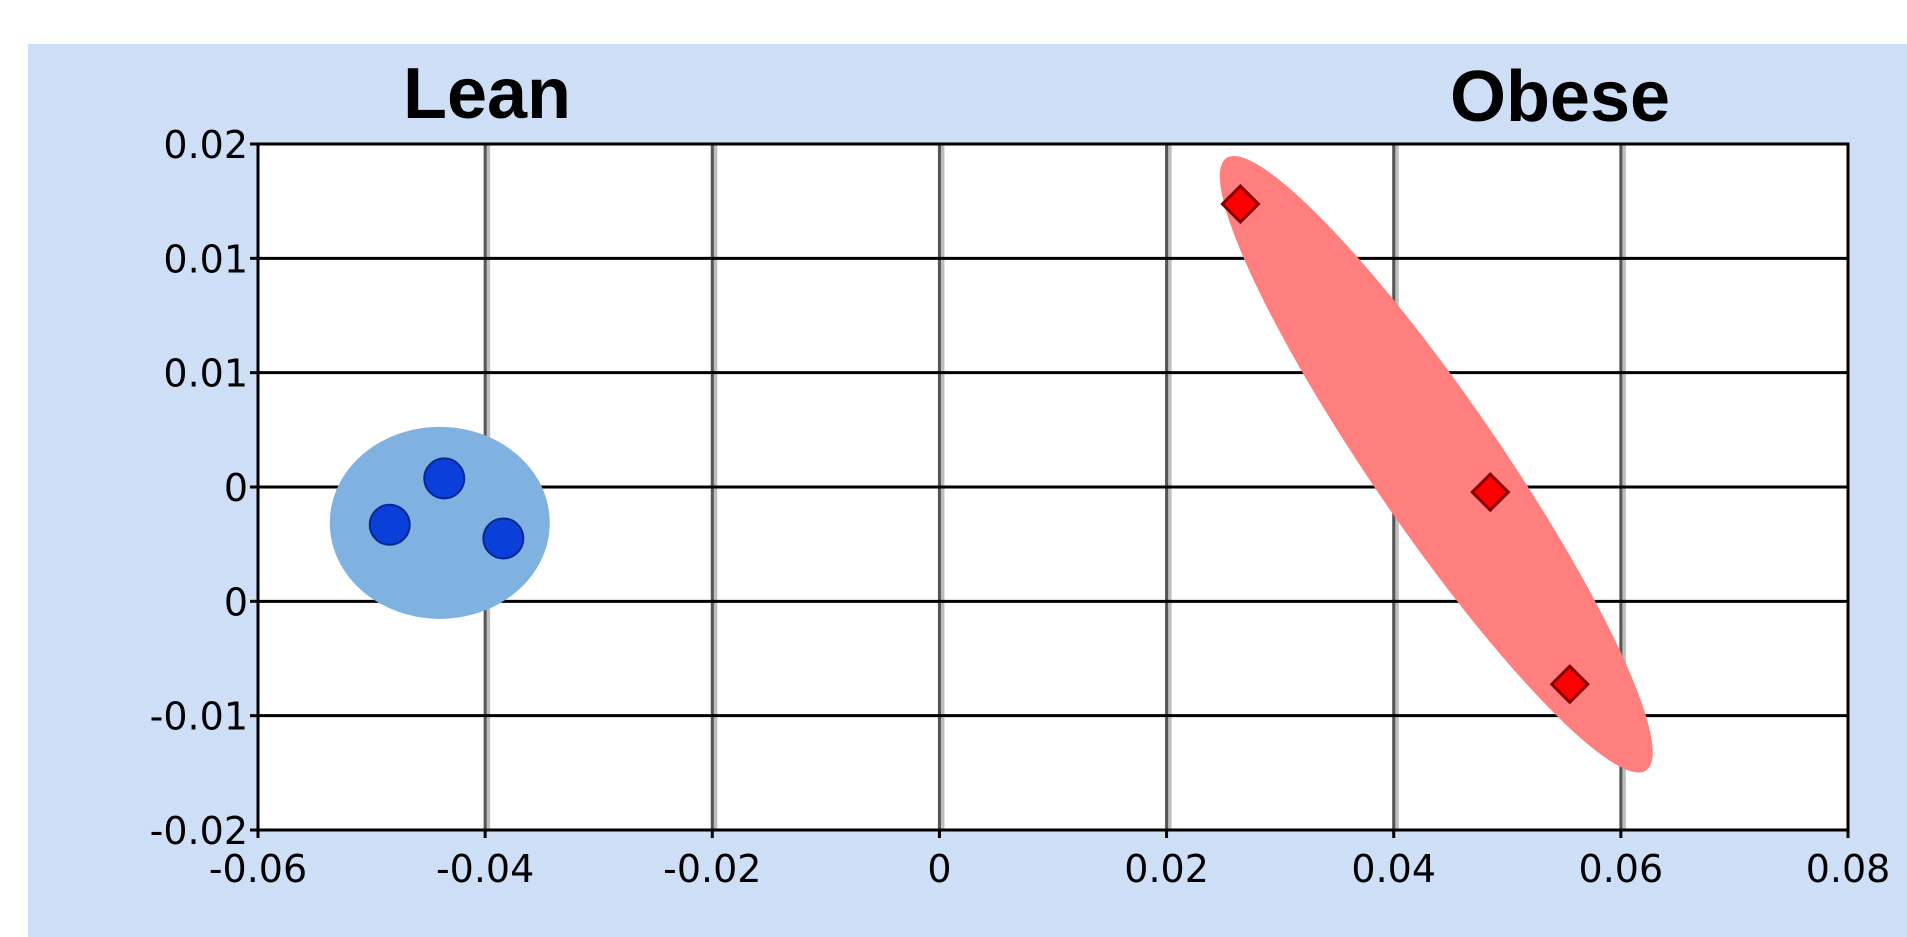 Image resolution: width=1907 pixels, height=937 pixels. What do you see at coordinates (205, 145) in the screenshot?
I see `y-tick-label: 0.02` at bounding box center [205, 145].